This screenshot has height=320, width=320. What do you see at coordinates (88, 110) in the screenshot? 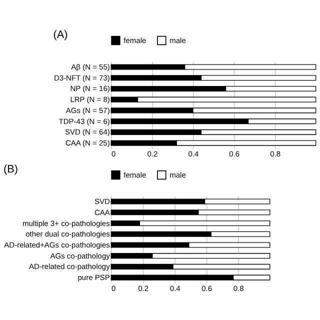
I see `y-tick-label: AGs (N = 57)` at bounding box center [88, 110].